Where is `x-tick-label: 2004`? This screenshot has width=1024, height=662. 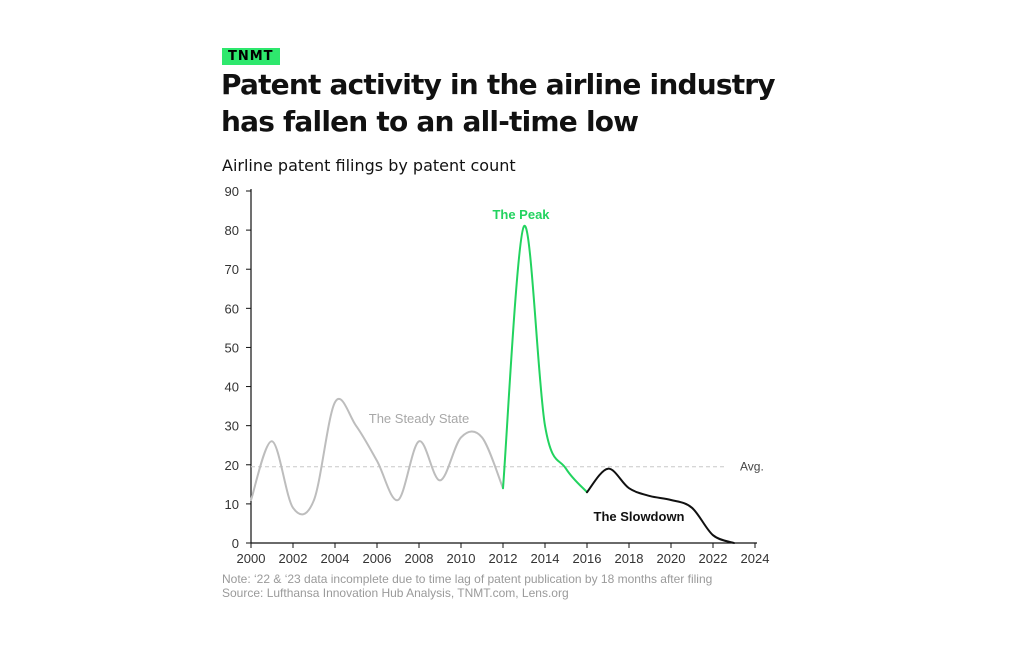 x-tick-label: 2004 is located at coordinates (335, 558).